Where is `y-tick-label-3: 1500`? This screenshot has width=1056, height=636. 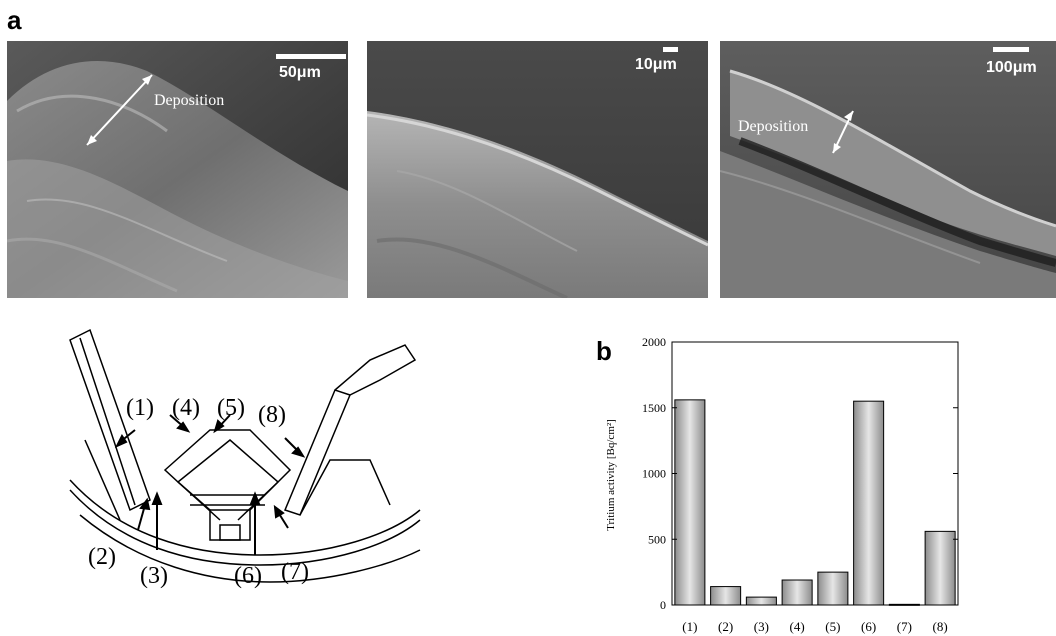 y-tick-label-3: 1500 is located at coordinates (654, 408).